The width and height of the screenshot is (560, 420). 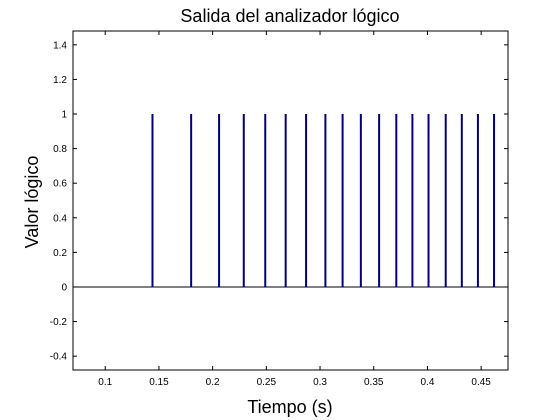 I want to click on x-tick-label: 0.45, so click(x=481, y=382).